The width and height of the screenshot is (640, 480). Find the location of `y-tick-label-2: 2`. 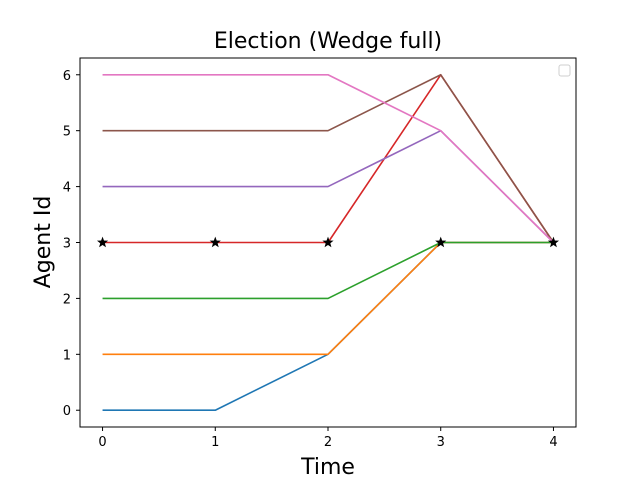

y-tick-label-2: 2 is located at coordinates (67, 299).